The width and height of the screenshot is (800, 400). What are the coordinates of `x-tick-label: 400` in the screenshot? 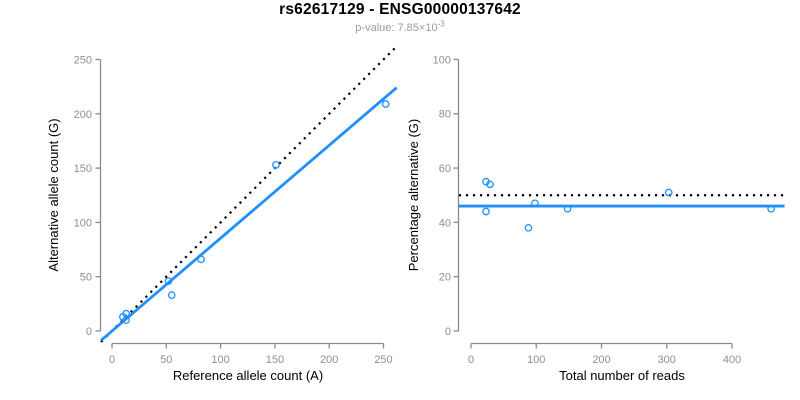 It's located at (732, 360).